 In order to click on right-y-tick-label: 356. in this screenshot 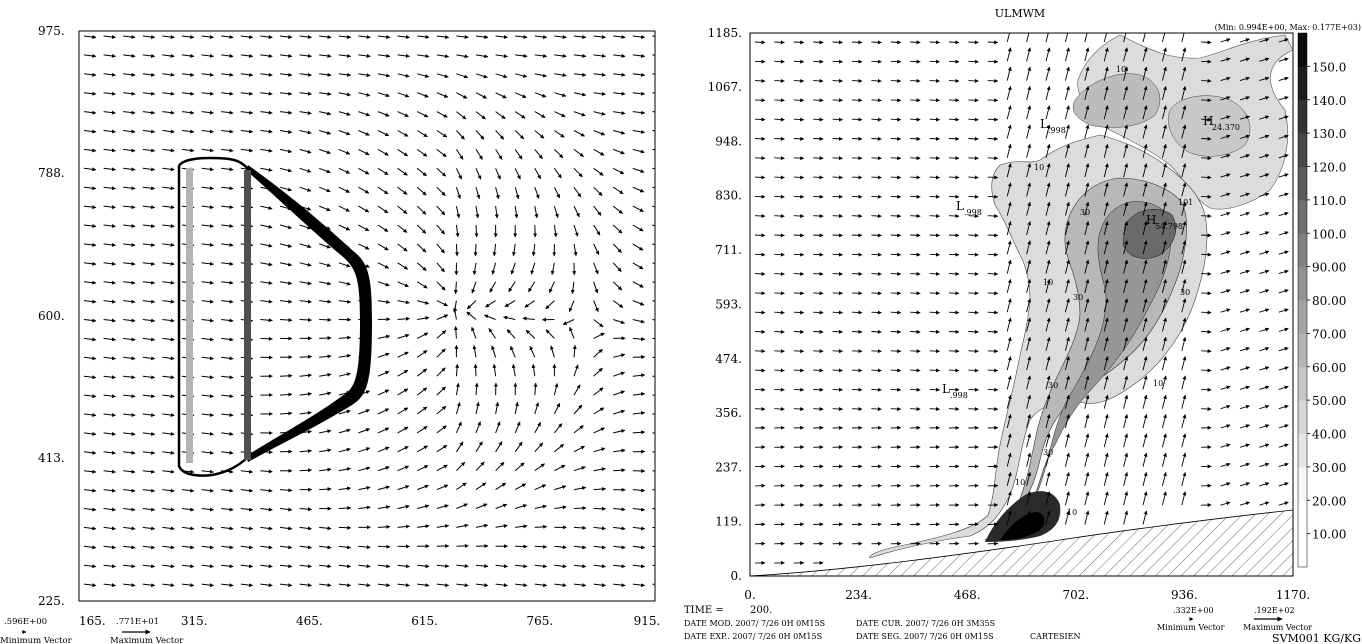, I will do `click(728, 413)`.